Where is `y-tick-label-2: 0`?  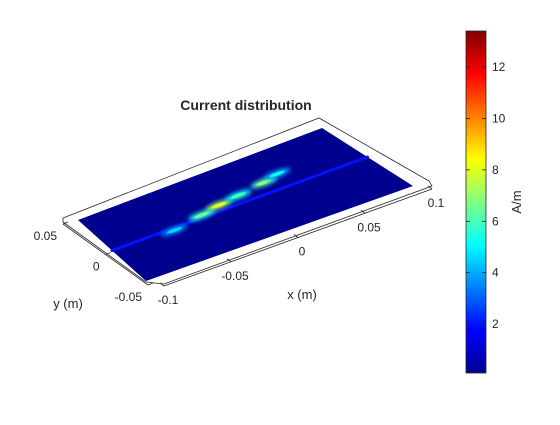
y-tick-label-2: 0 is located at coordinates (96, 267).